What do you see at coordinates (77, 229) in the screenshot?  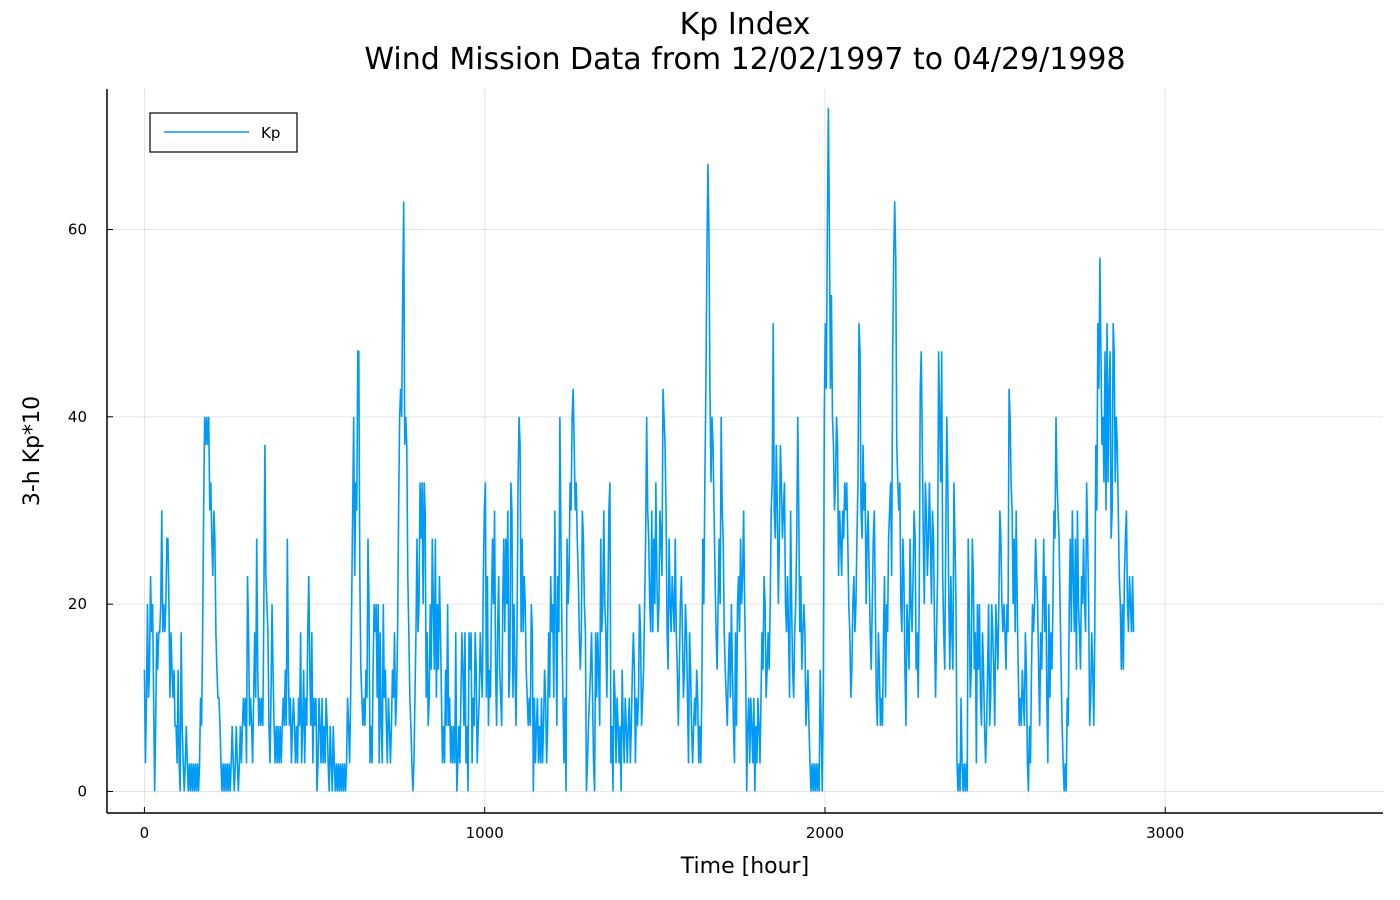 I see `y-tick-label: 60` at bounding box center [77, 229].